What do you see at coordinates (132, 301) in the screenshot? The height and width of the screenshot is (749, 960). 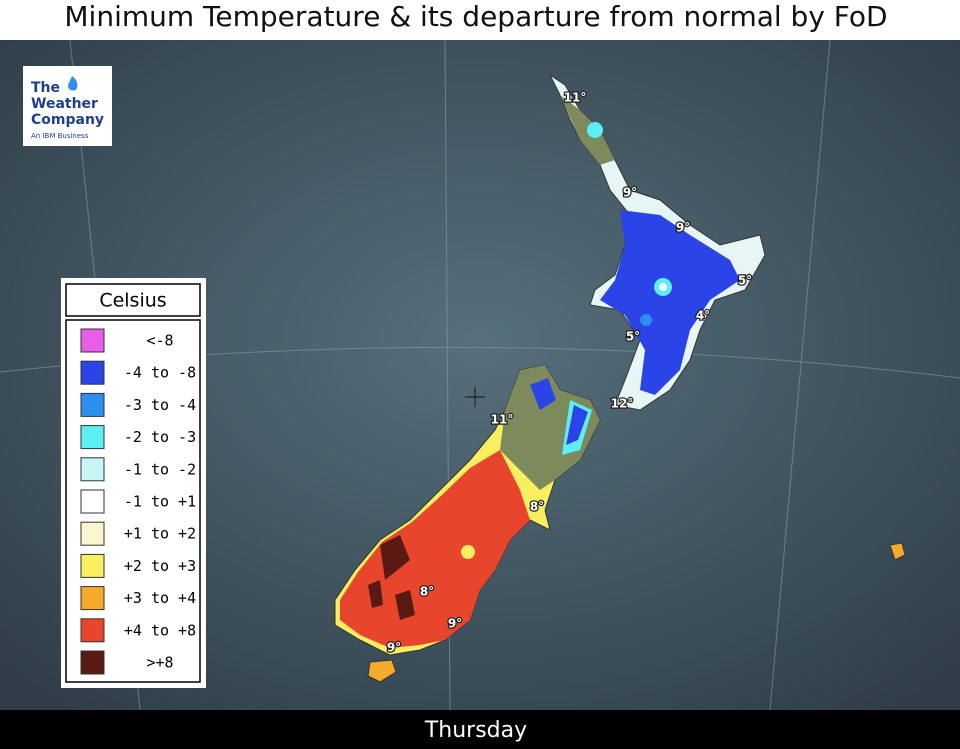 I see `legend-title: Celsius` at bounding box center [132, 301].